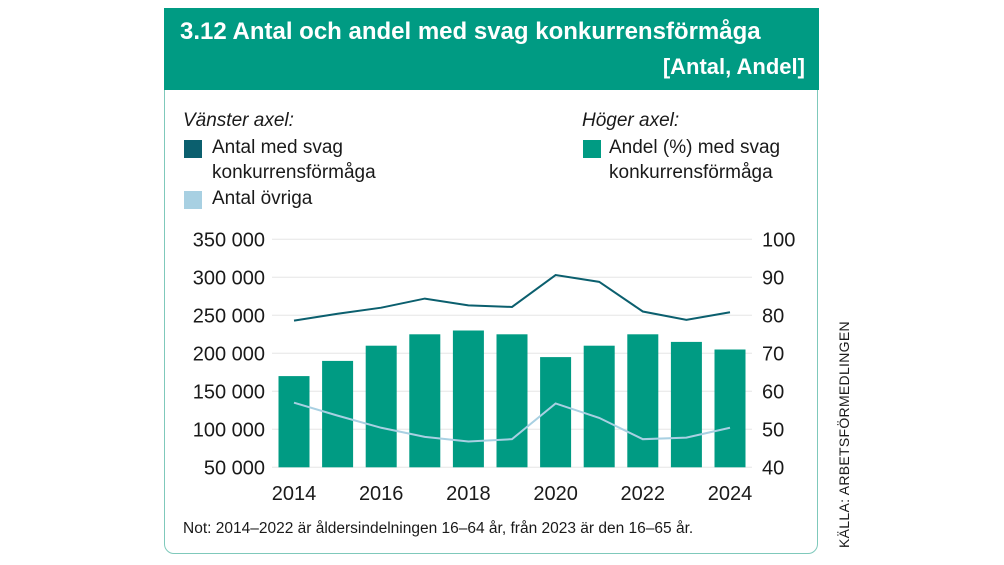  I want to click on right-axis-tick-label: 100, so click(778, 240).